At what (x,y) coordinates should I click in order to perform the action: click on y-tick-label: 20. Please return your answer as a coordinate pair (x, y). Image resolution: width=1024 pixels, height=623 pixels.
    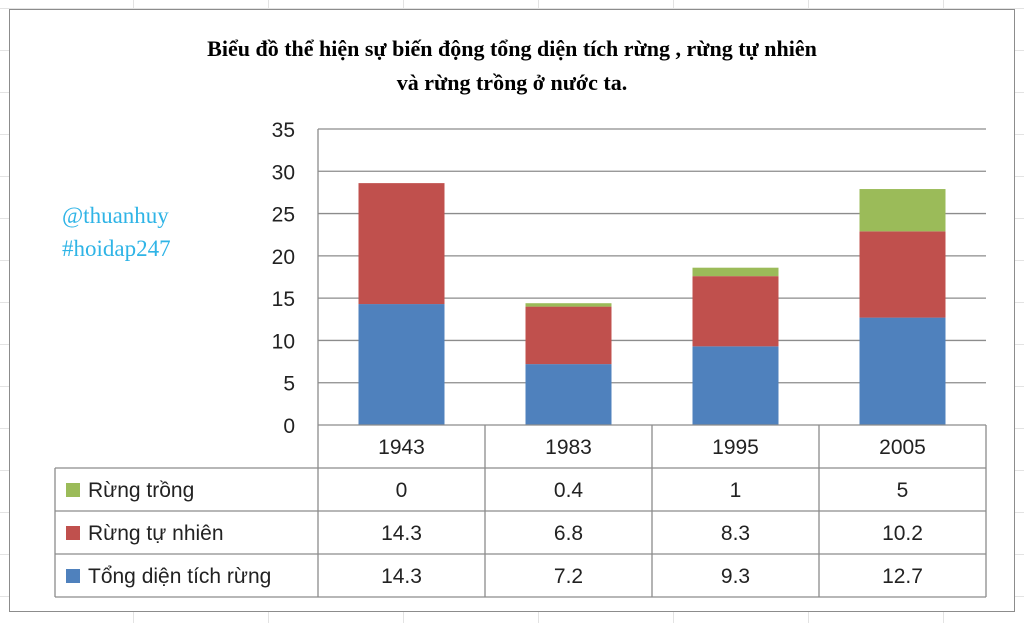
    Looking at the image, I should click on (283, 257).